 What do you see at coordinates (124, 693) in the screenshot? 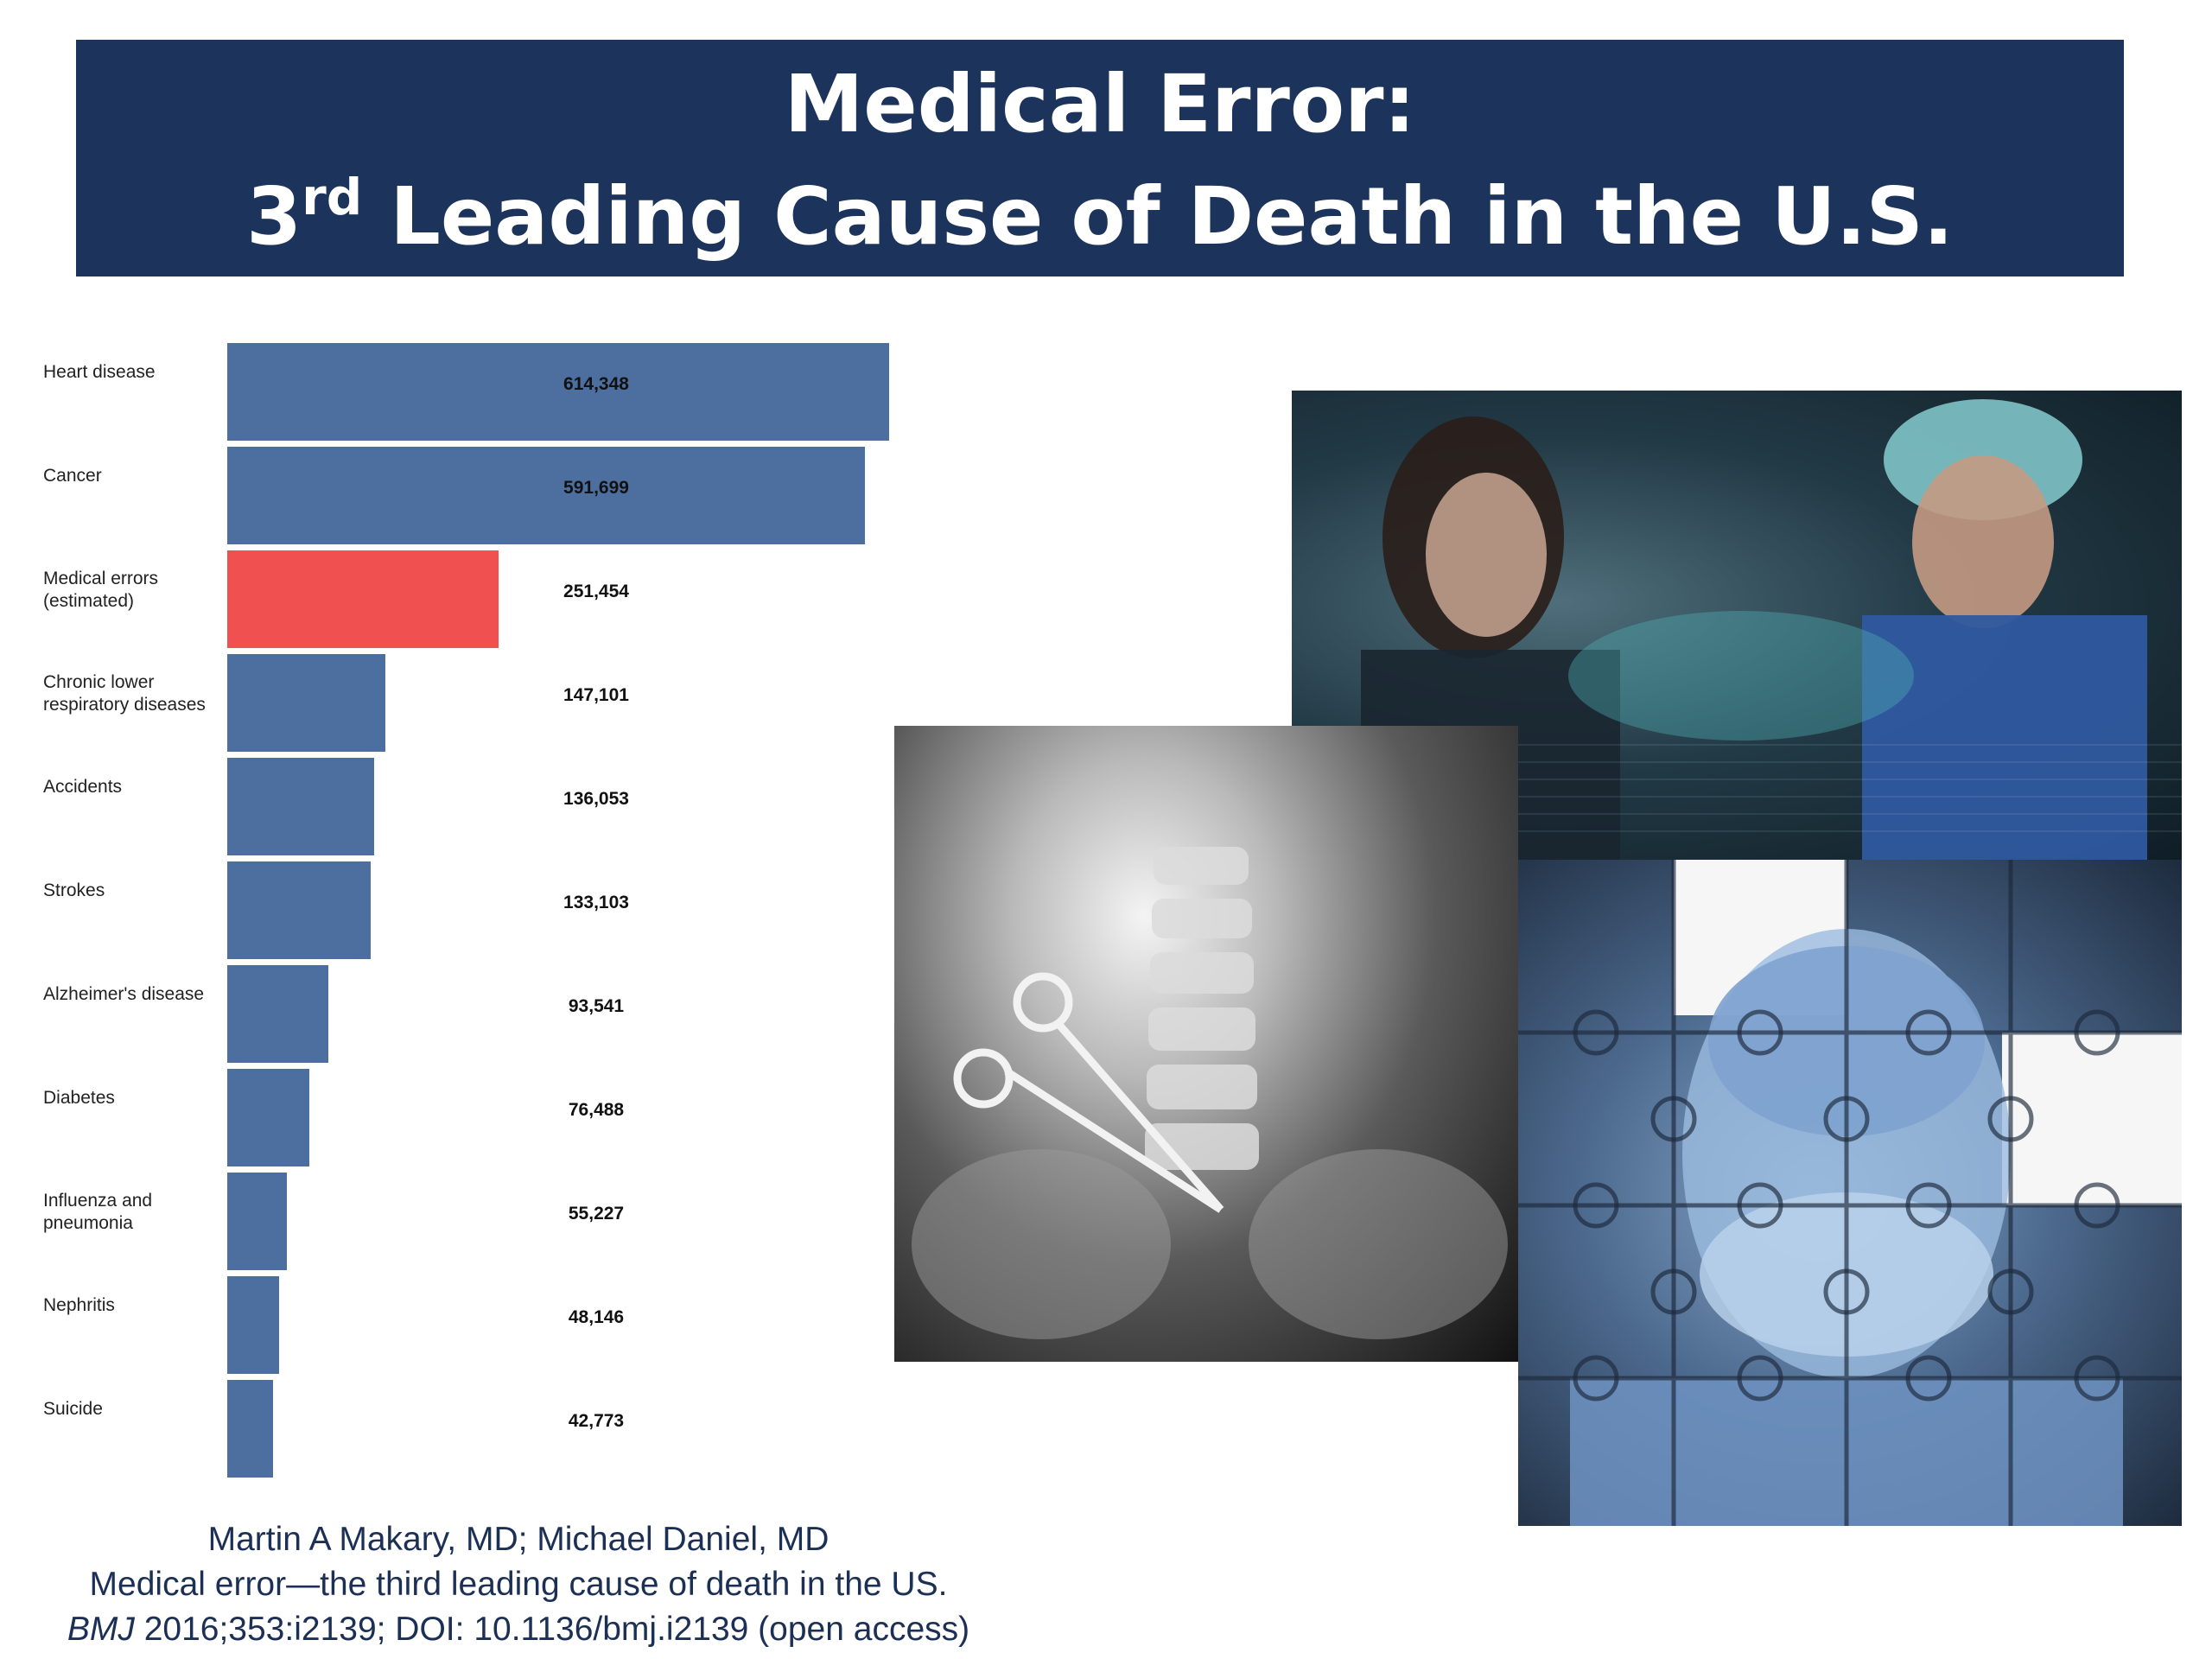
I see `category-label-3: Chronic lower respiratory diseases` at bounding box center [124, 693].